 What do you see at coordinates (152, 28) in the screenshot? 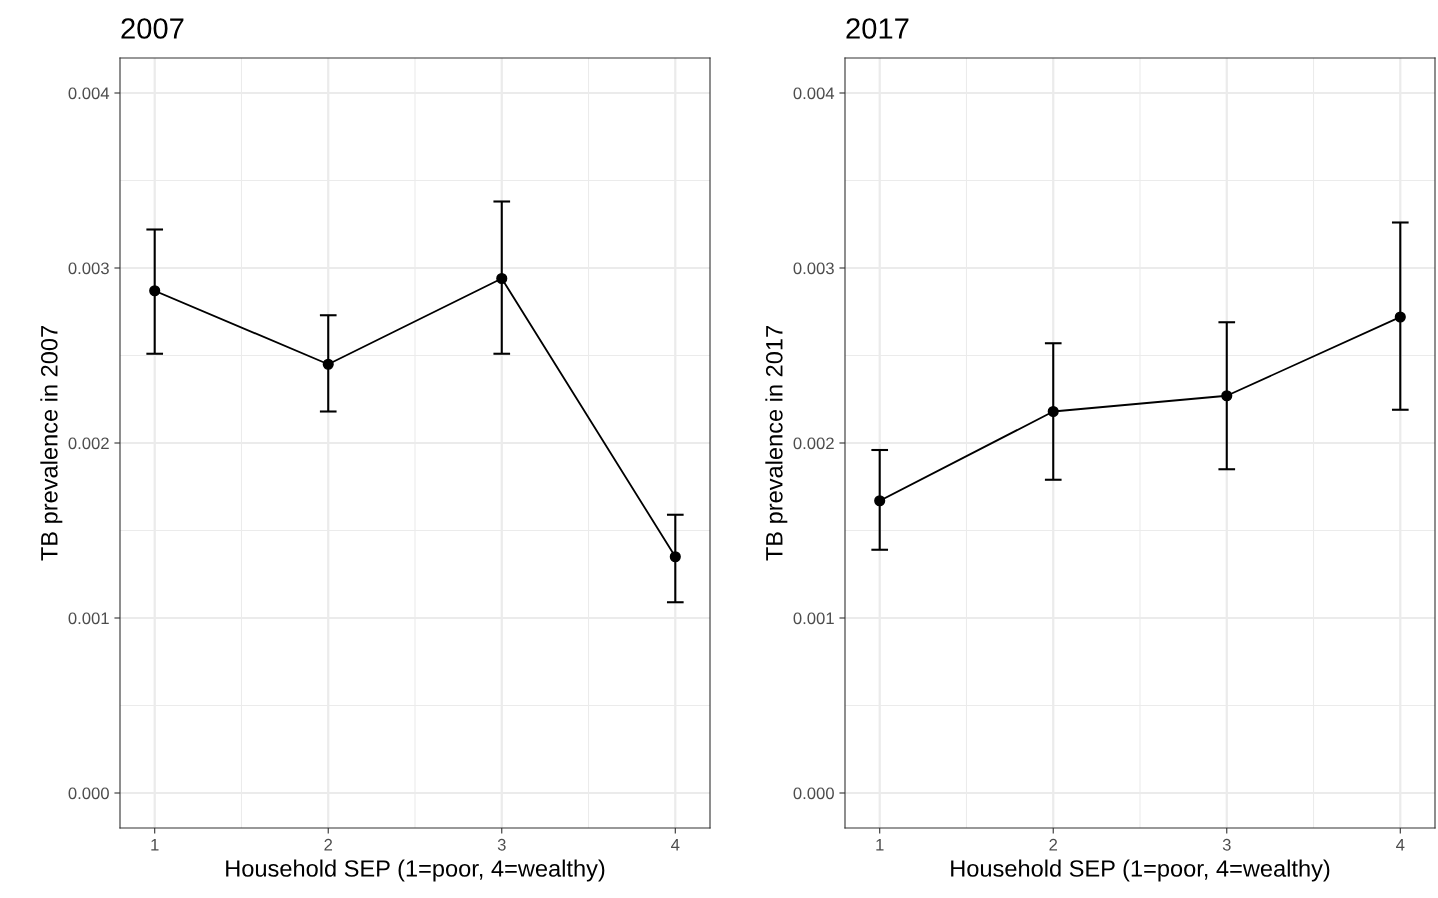
I see `chart-title: 2007` at bounding box center [152, 28].